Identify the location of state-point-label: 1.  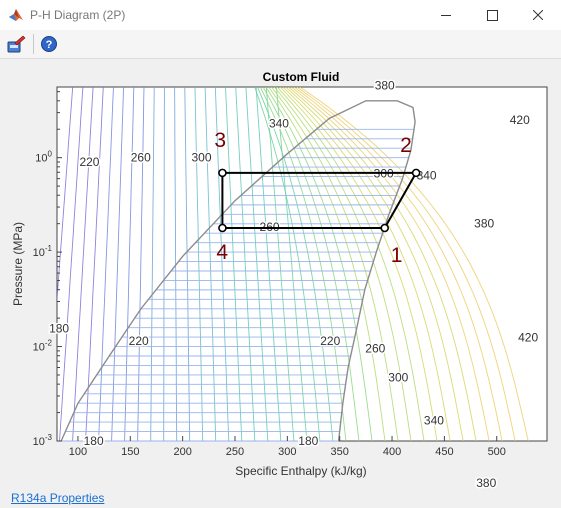
(397, 255).